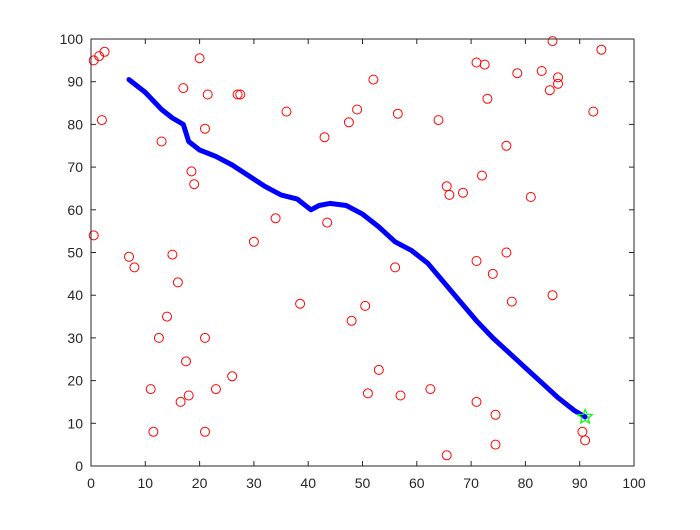 This screenshot has height=530, width=700. Describe the element at coordinates (585, 416) in the screenshot. I see `goal-star-marker` at that location.